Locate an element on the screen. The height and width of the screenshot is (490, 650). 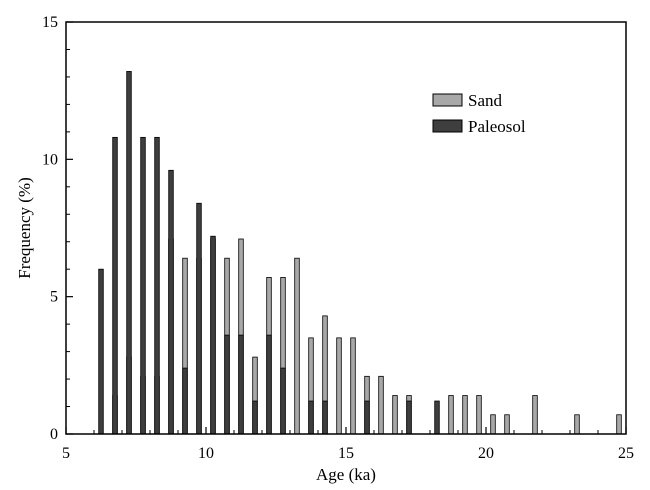
x-tick-label-0: 5 is located at coordinates (66, 453).